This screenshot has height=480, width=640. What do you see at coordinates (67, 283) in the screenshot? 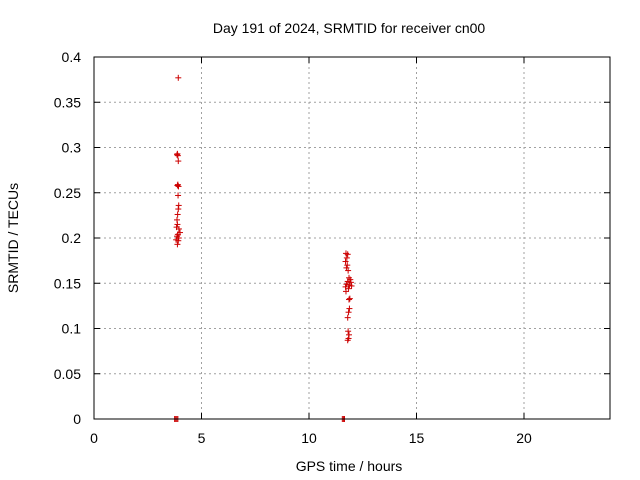
I see `y-tick-label: 0.15` at bounding box center [67, 283].